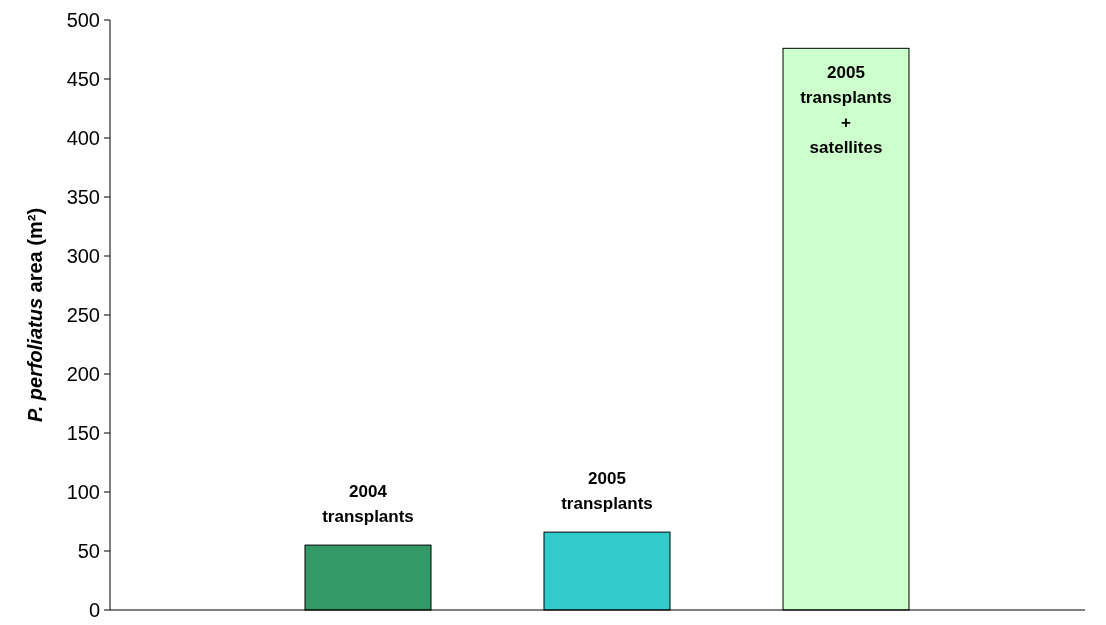 This screenshot has height=625, width=1106. Describe the element at coordinates (607, 491) in the screenshot. I see `x-tick-label: 2005 transplants` at that location.